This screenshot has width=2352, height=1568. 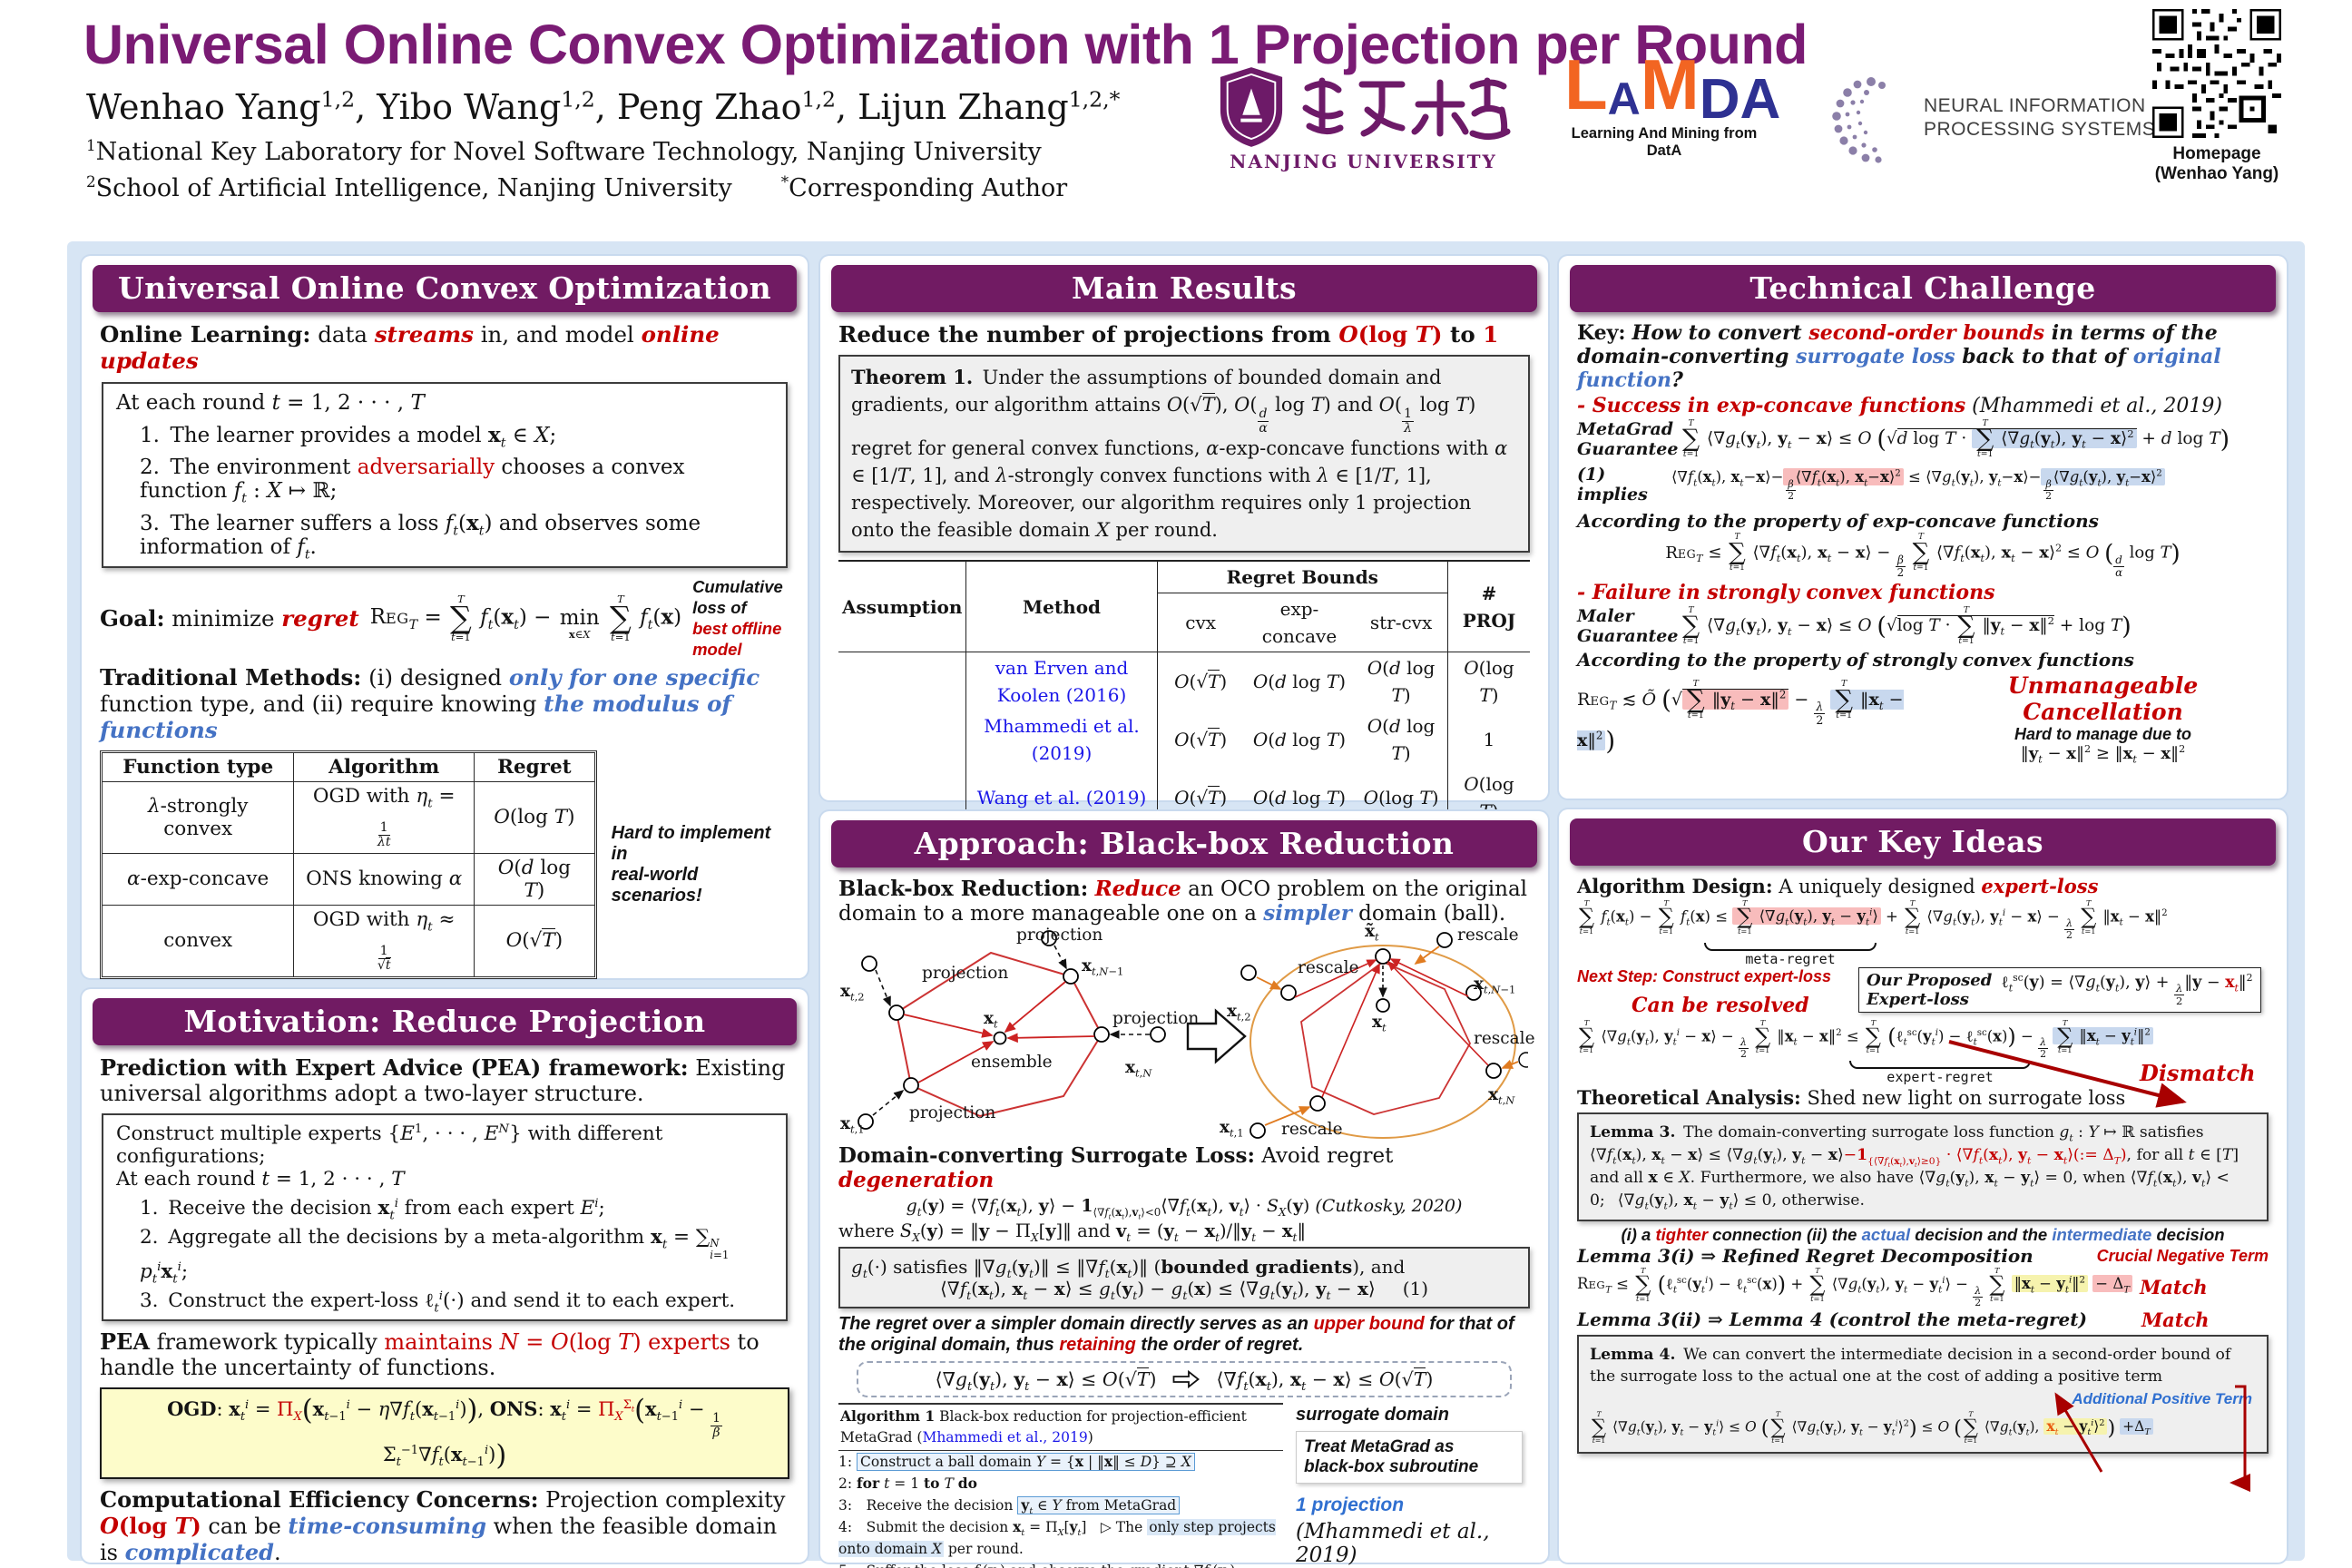 What do you see at coordinates (2216, 73) in the screenshot?
I see `qr-code-icon` at bounding box center [2216, 73].